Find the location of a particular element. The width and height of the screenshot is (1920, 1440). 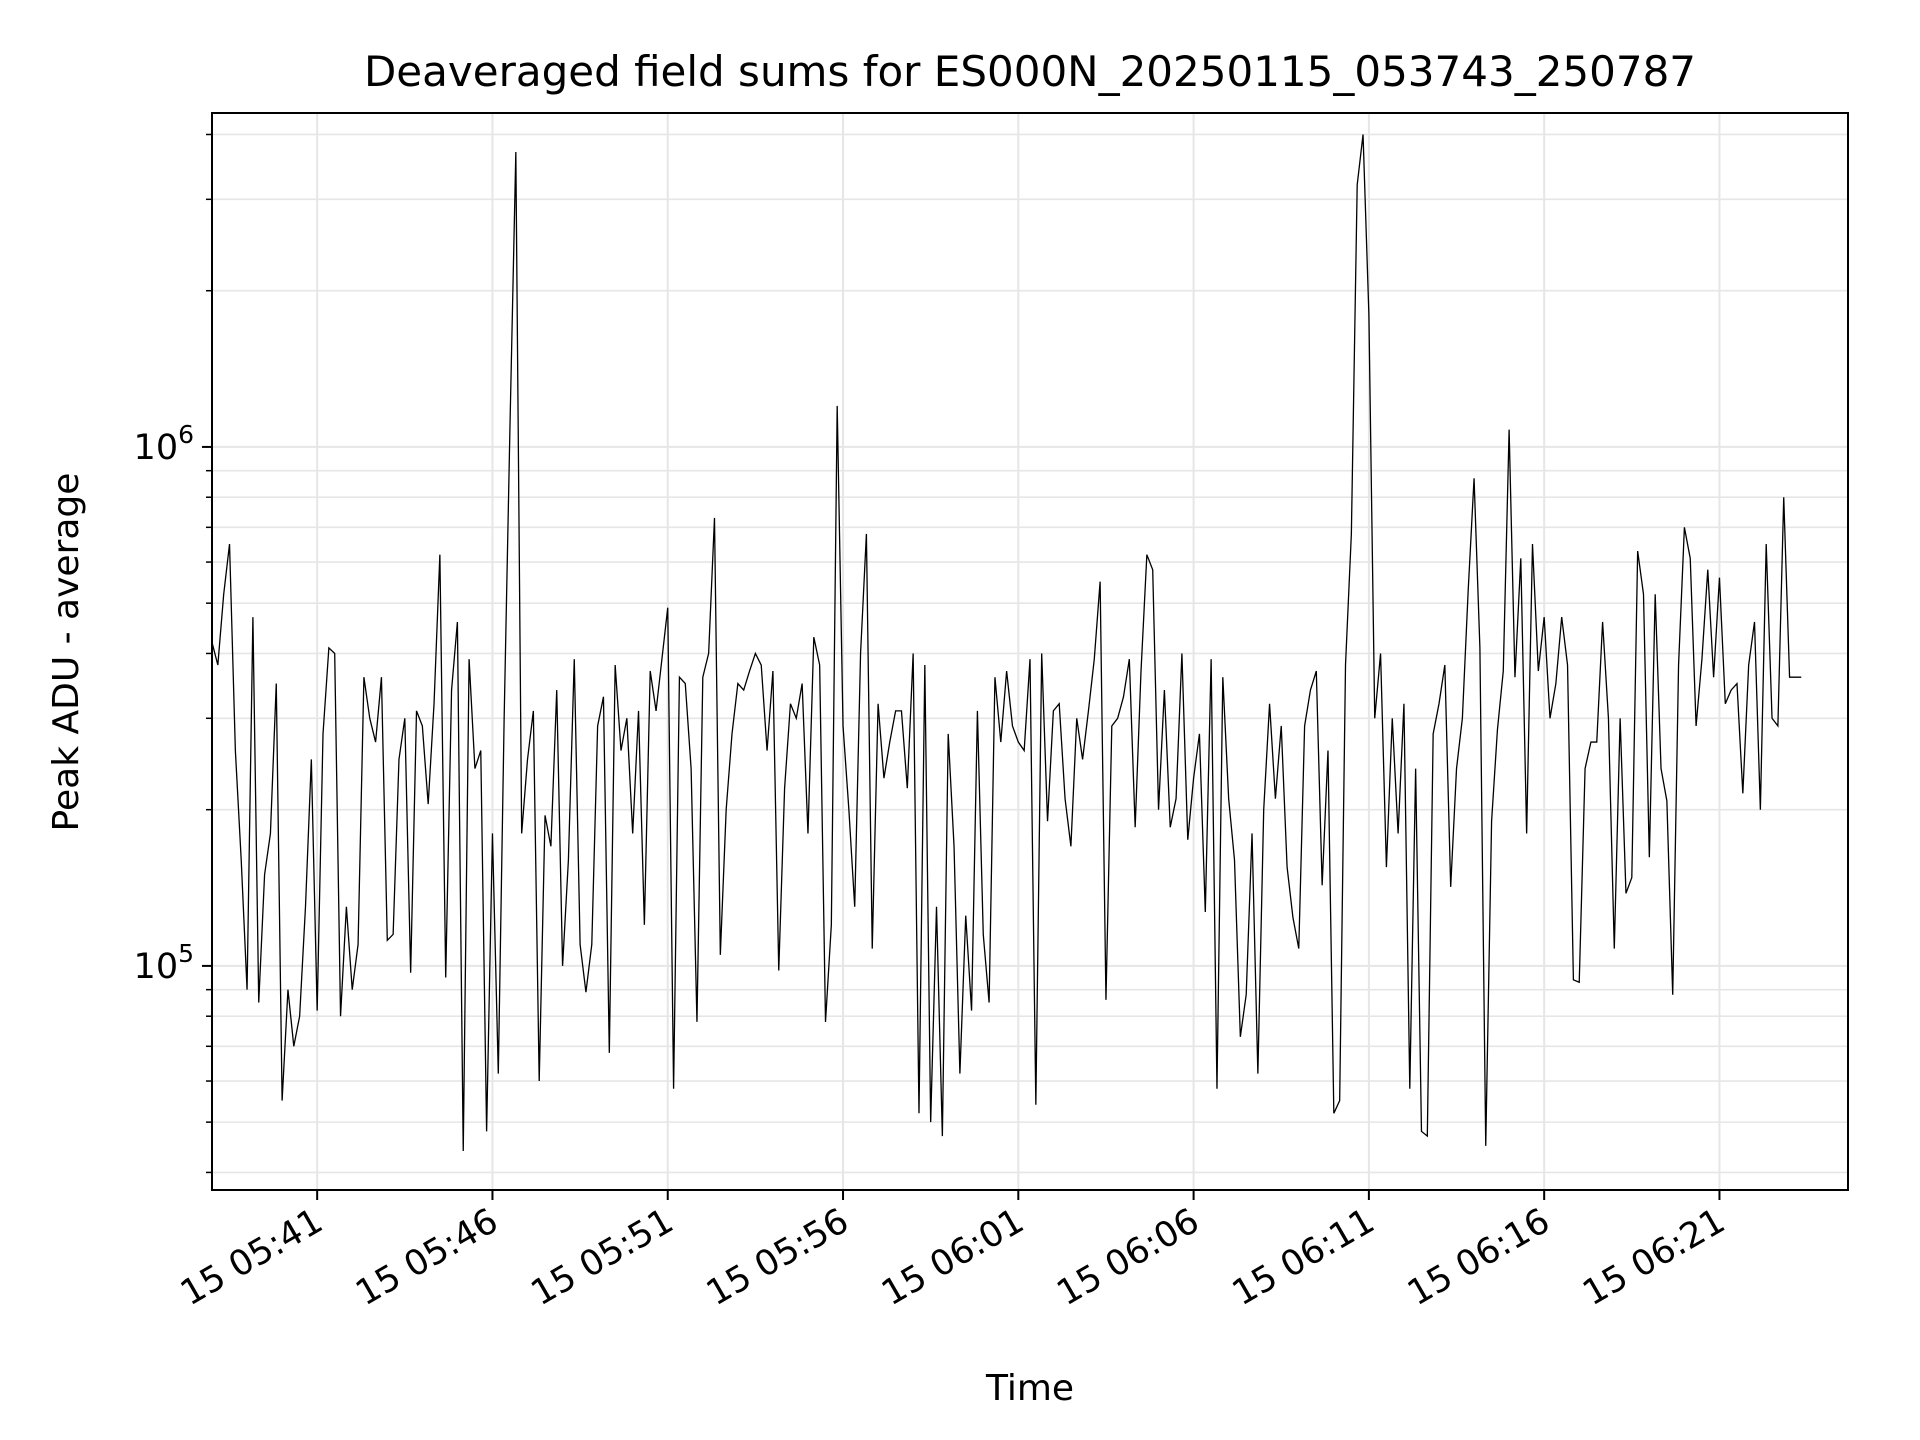

y-tick-exponent: 6 is located at coordinates (186, 434).